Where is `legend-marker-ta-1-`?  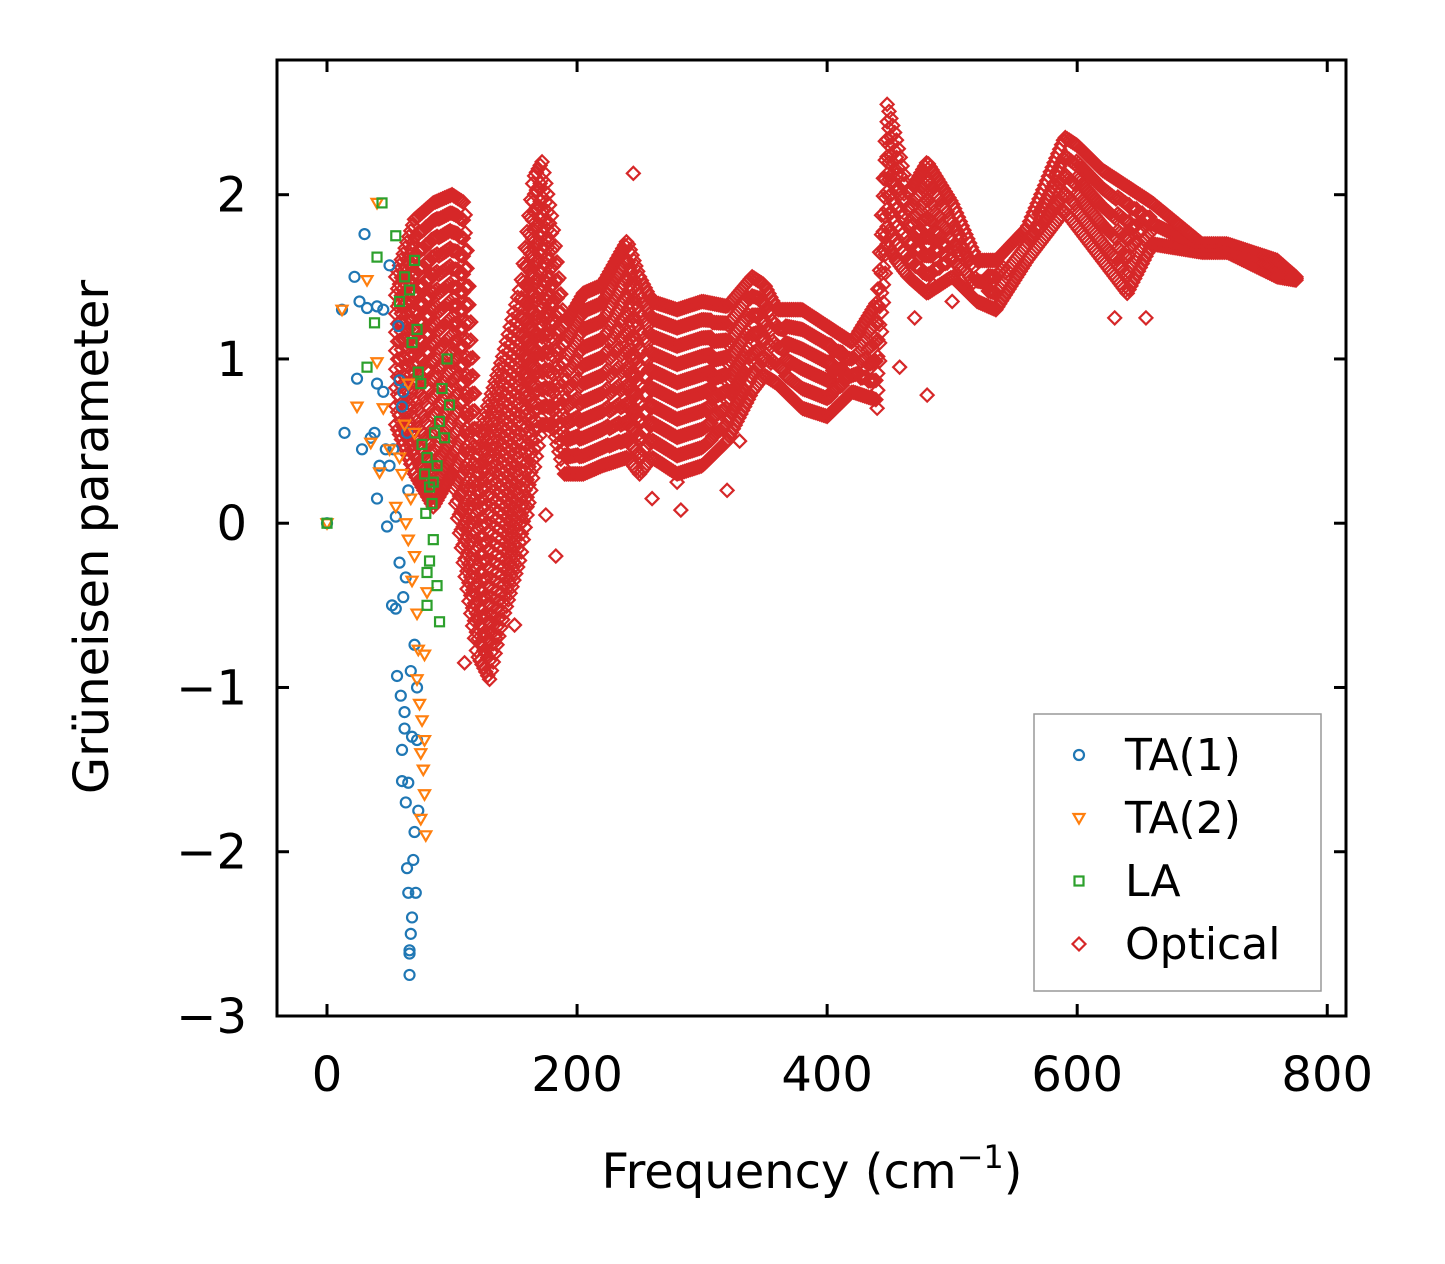 legend-marker-ta-1- is located at coordinates (1079, 755).